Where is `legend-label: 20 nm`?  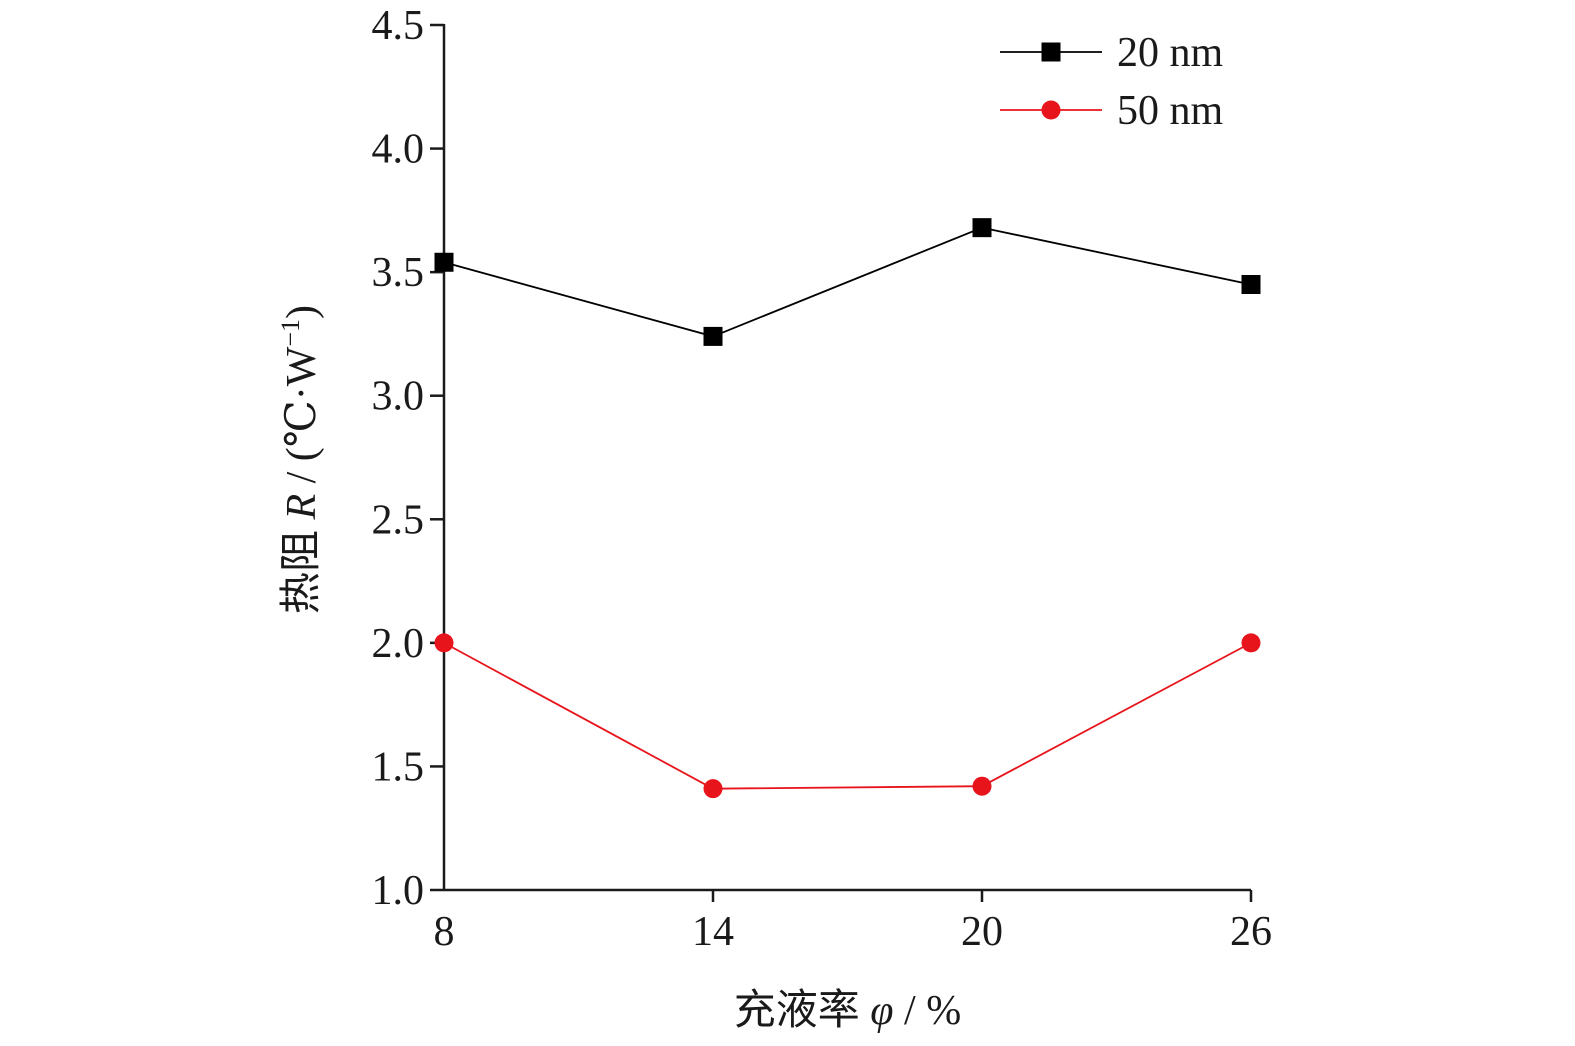 legend-label: 20 nm is located at coordinates (1170, 53).